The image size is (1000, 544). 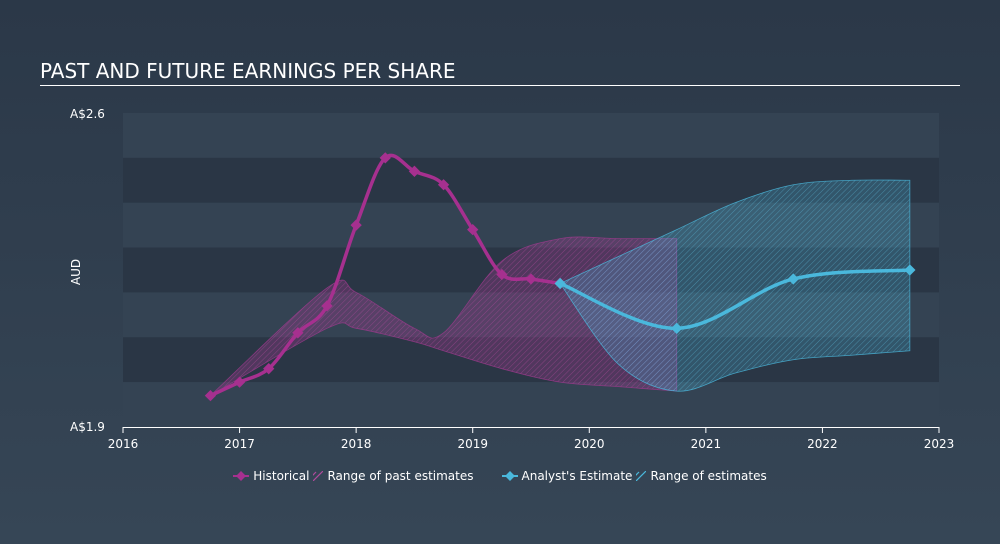 I want to click on x-tick-label: 2020, so click(x=589, y=444).